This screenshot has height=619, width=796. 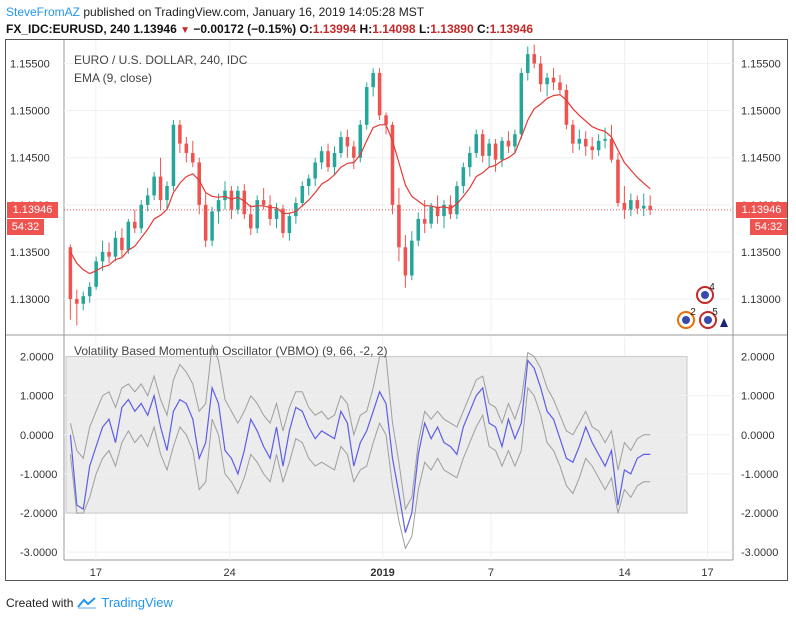 What do you see at coordinates (185, 30) in the screenshot?
I see `down-arrow-icon: ▼` at bounding box center [185, 30].